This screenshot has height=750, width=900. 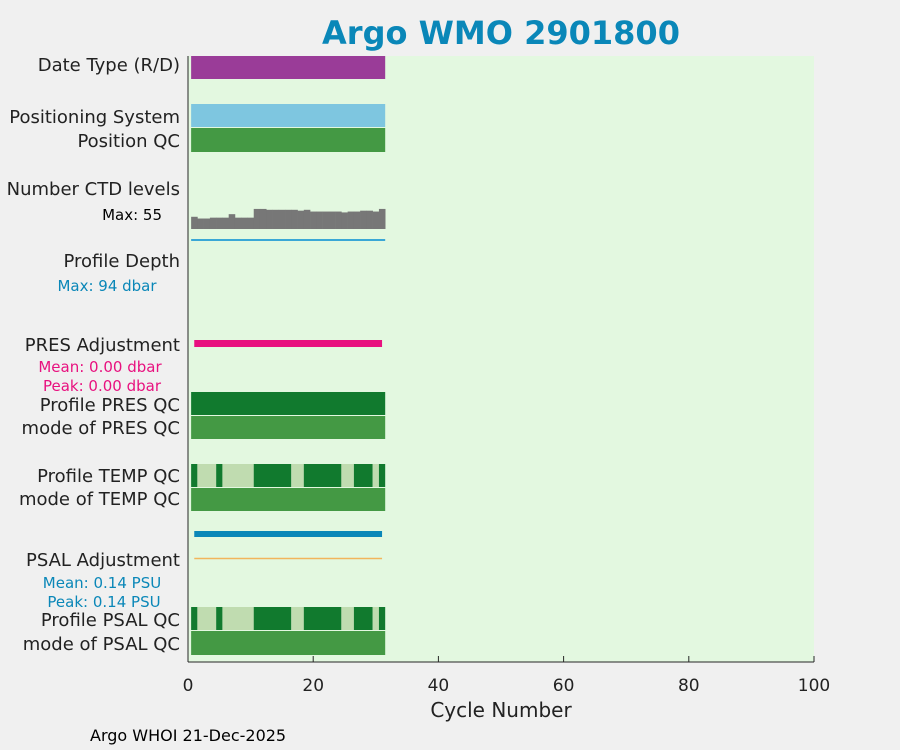 I want to click on positioning-system-bar, so click(x=288, y=115).